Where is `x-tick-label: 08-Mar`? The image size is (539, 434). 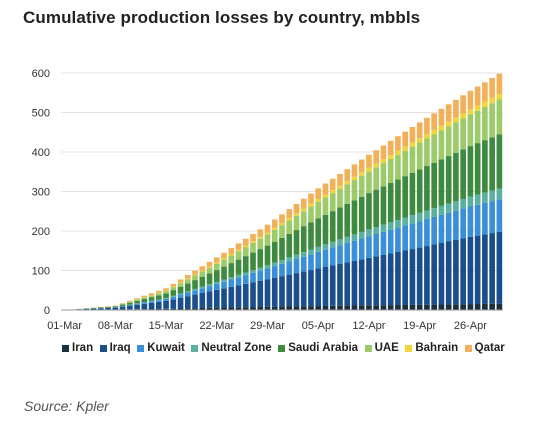
x-tick-label: 08-Mar is located at coordinates (115, 326).